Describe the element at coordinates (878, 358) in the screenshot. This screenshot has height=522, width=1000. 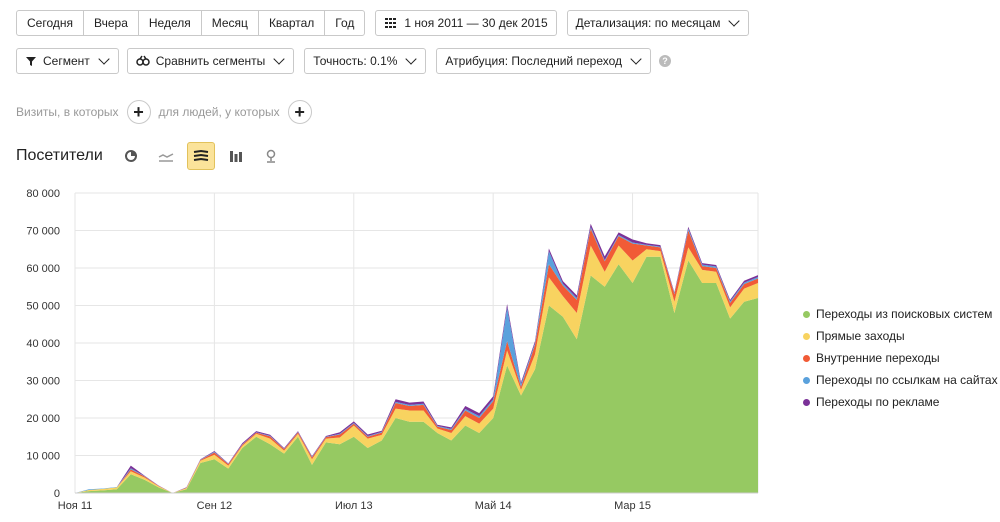
I see `legend-label: Внутренние переходы` at that location.